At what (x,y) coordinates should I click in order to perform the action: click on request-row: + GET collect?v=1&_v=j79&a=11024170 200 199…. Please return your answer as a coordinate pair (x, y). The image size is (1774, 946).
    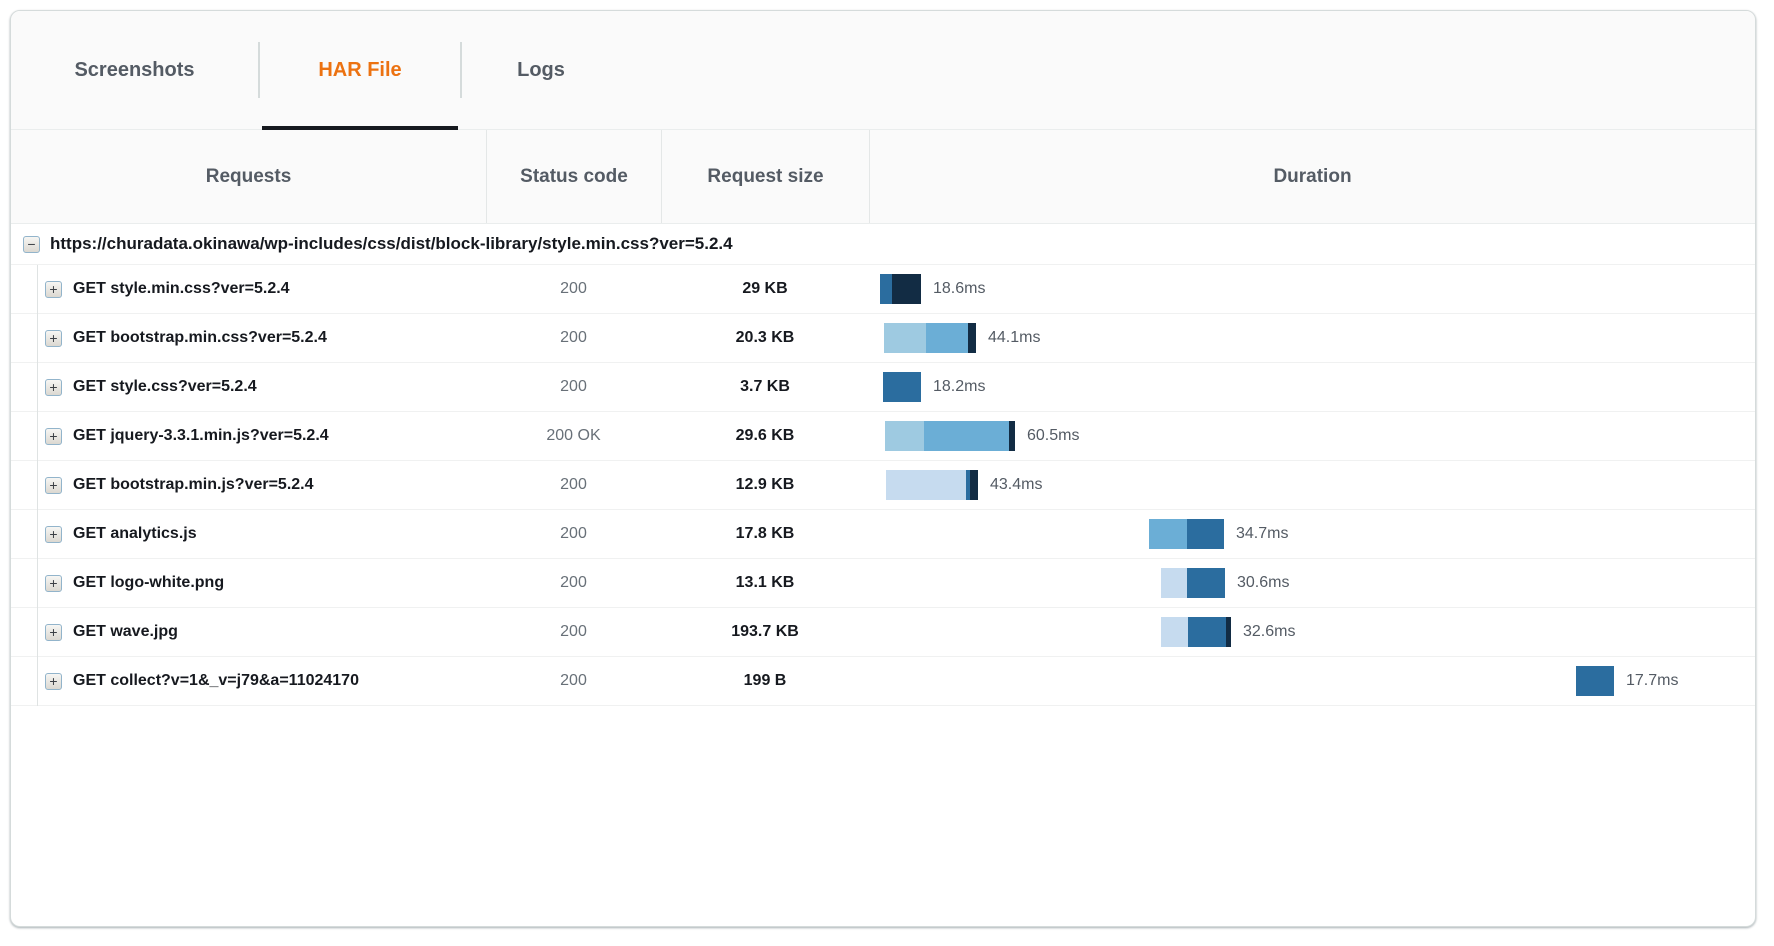
    Looking at the image, I should click on (883, 681).